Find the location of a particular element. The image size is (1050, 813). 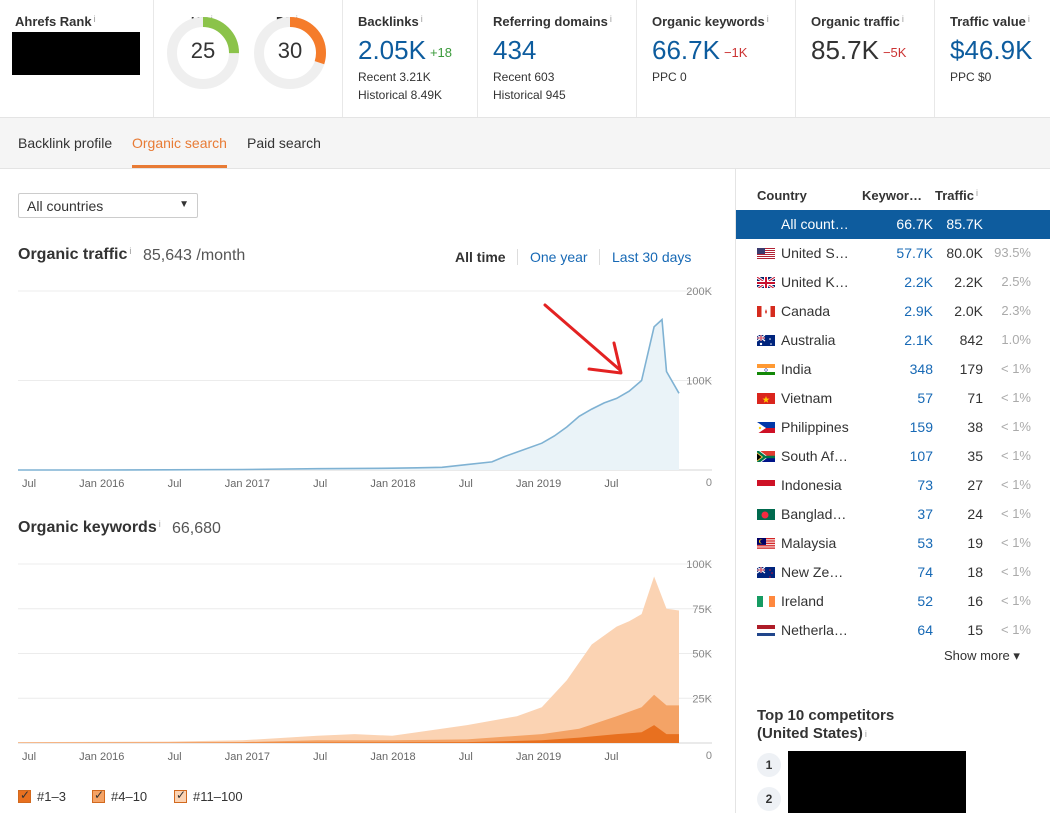

legend-item-top100: #11–100 is located at coordinates (208, 797).